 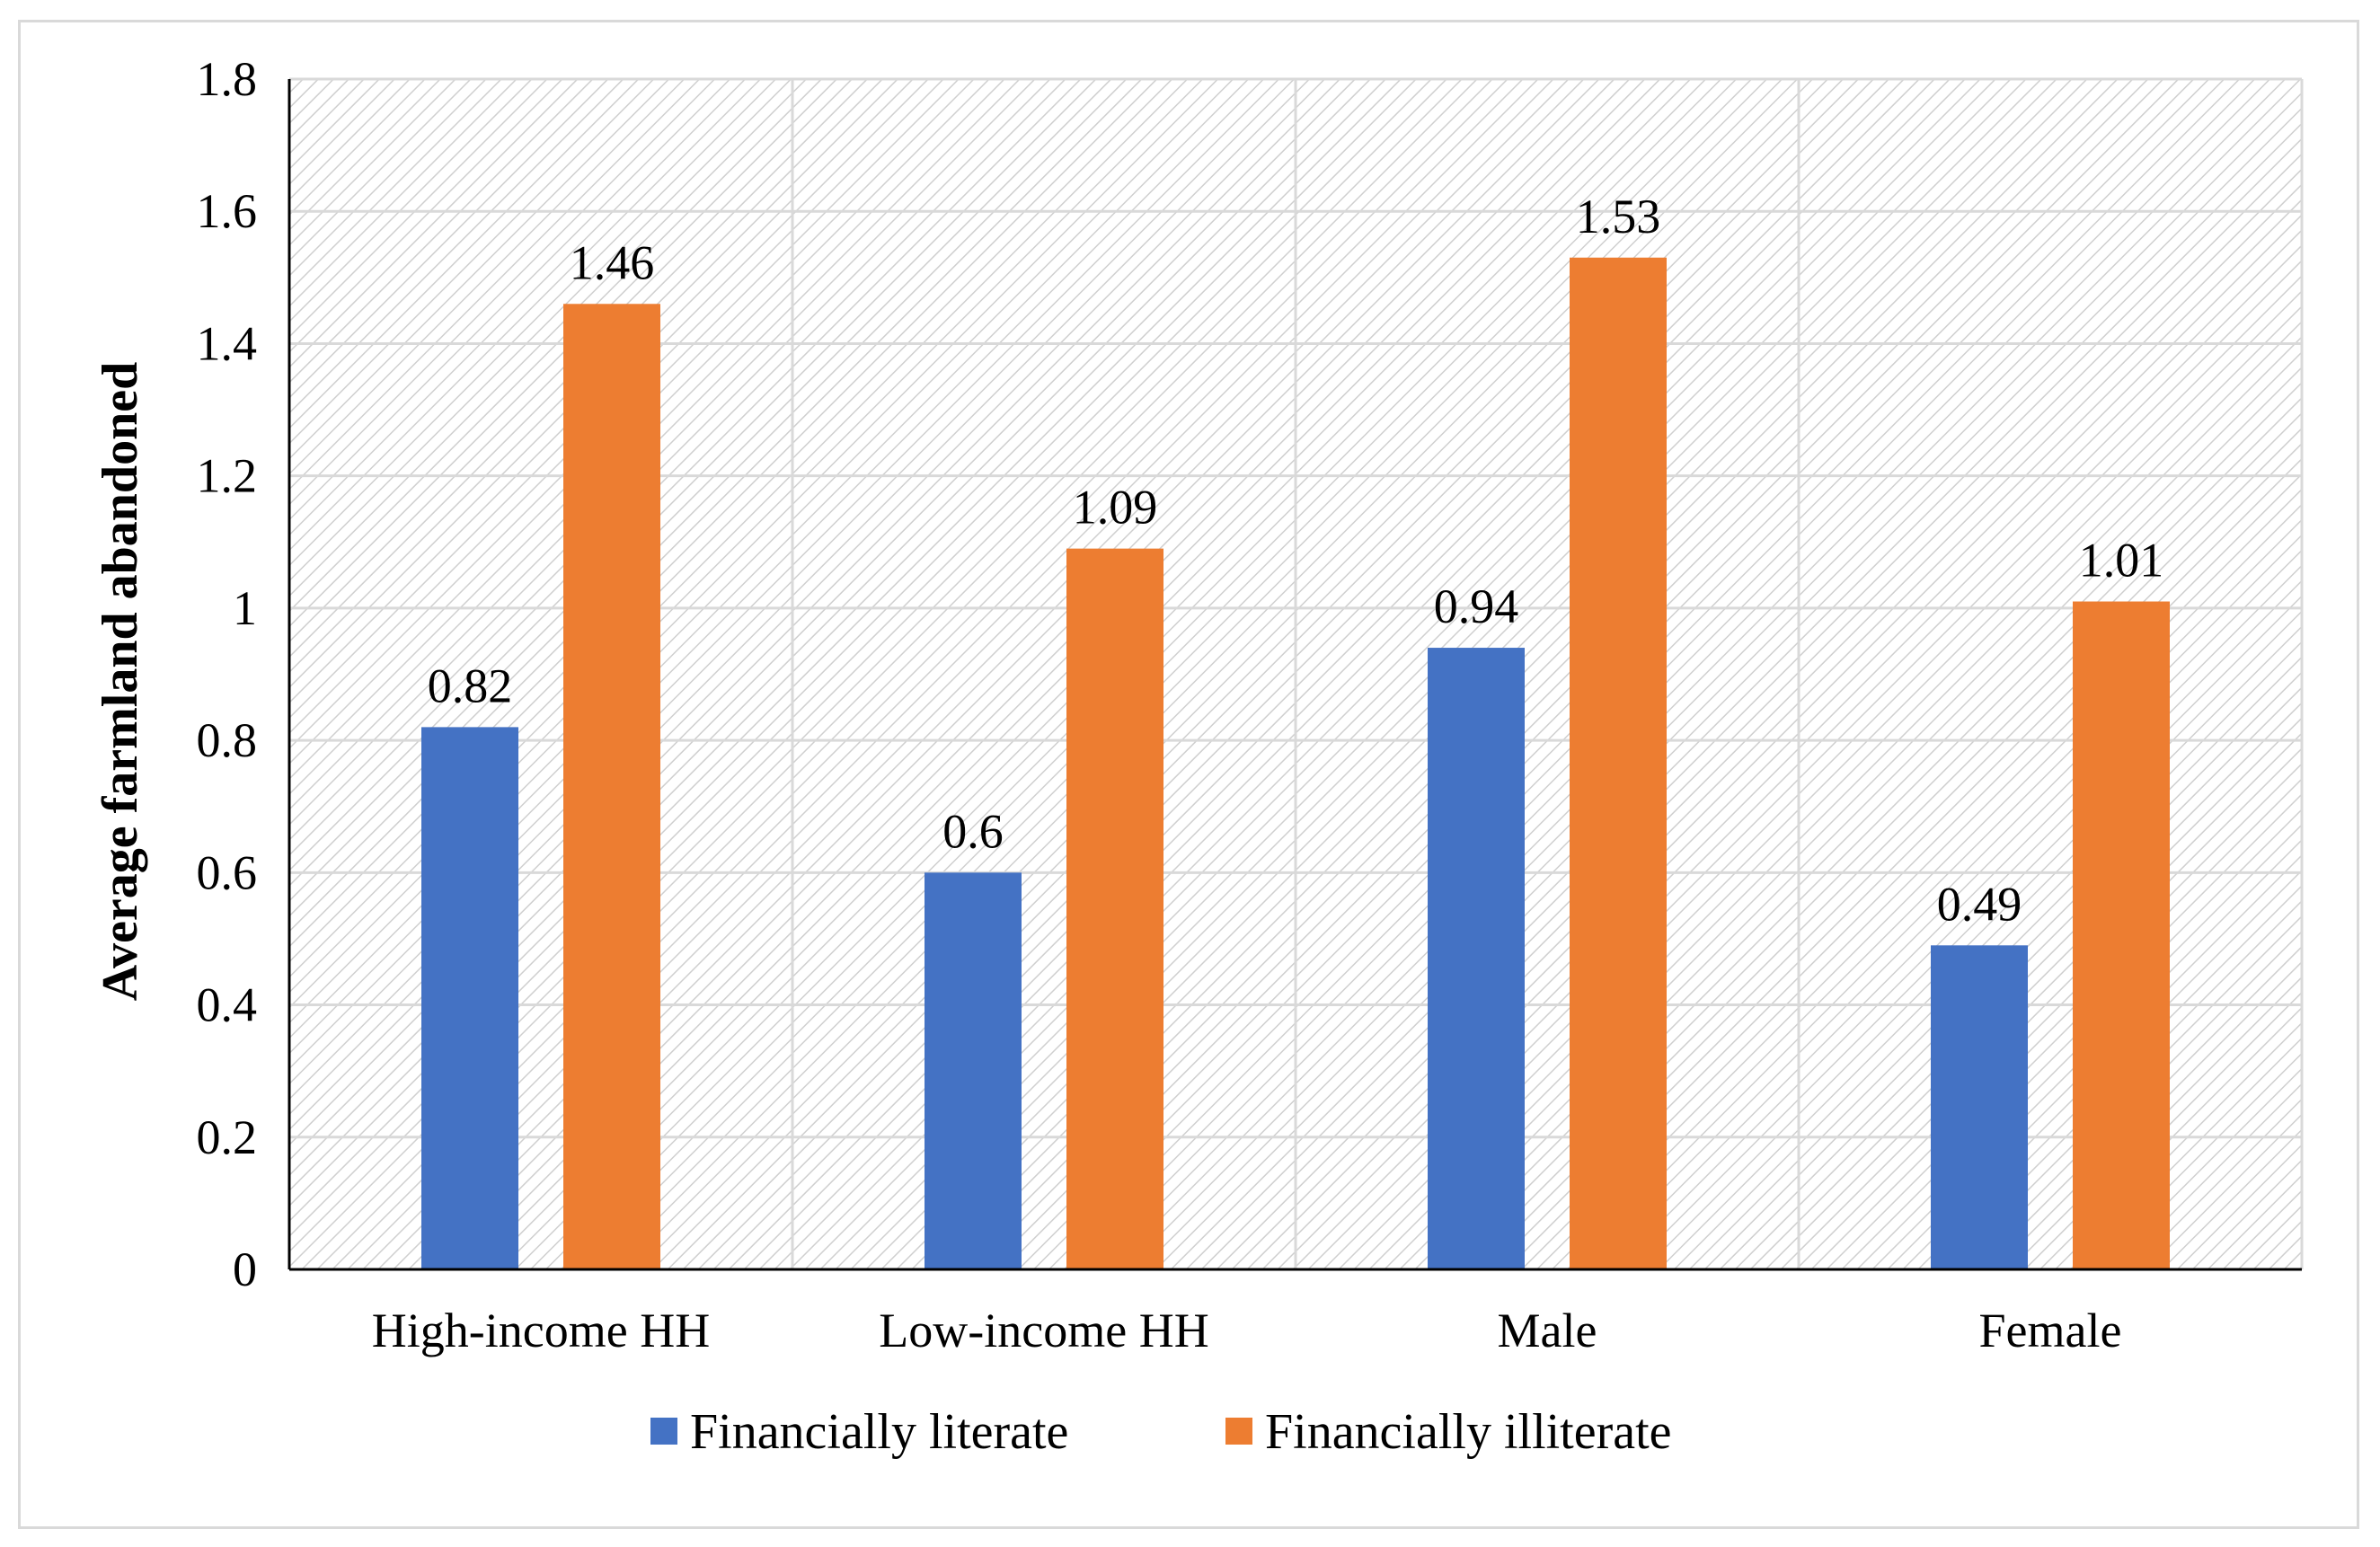 I want to click on bar-financially-literate-high-income-hh, so click(x=469, y=998).